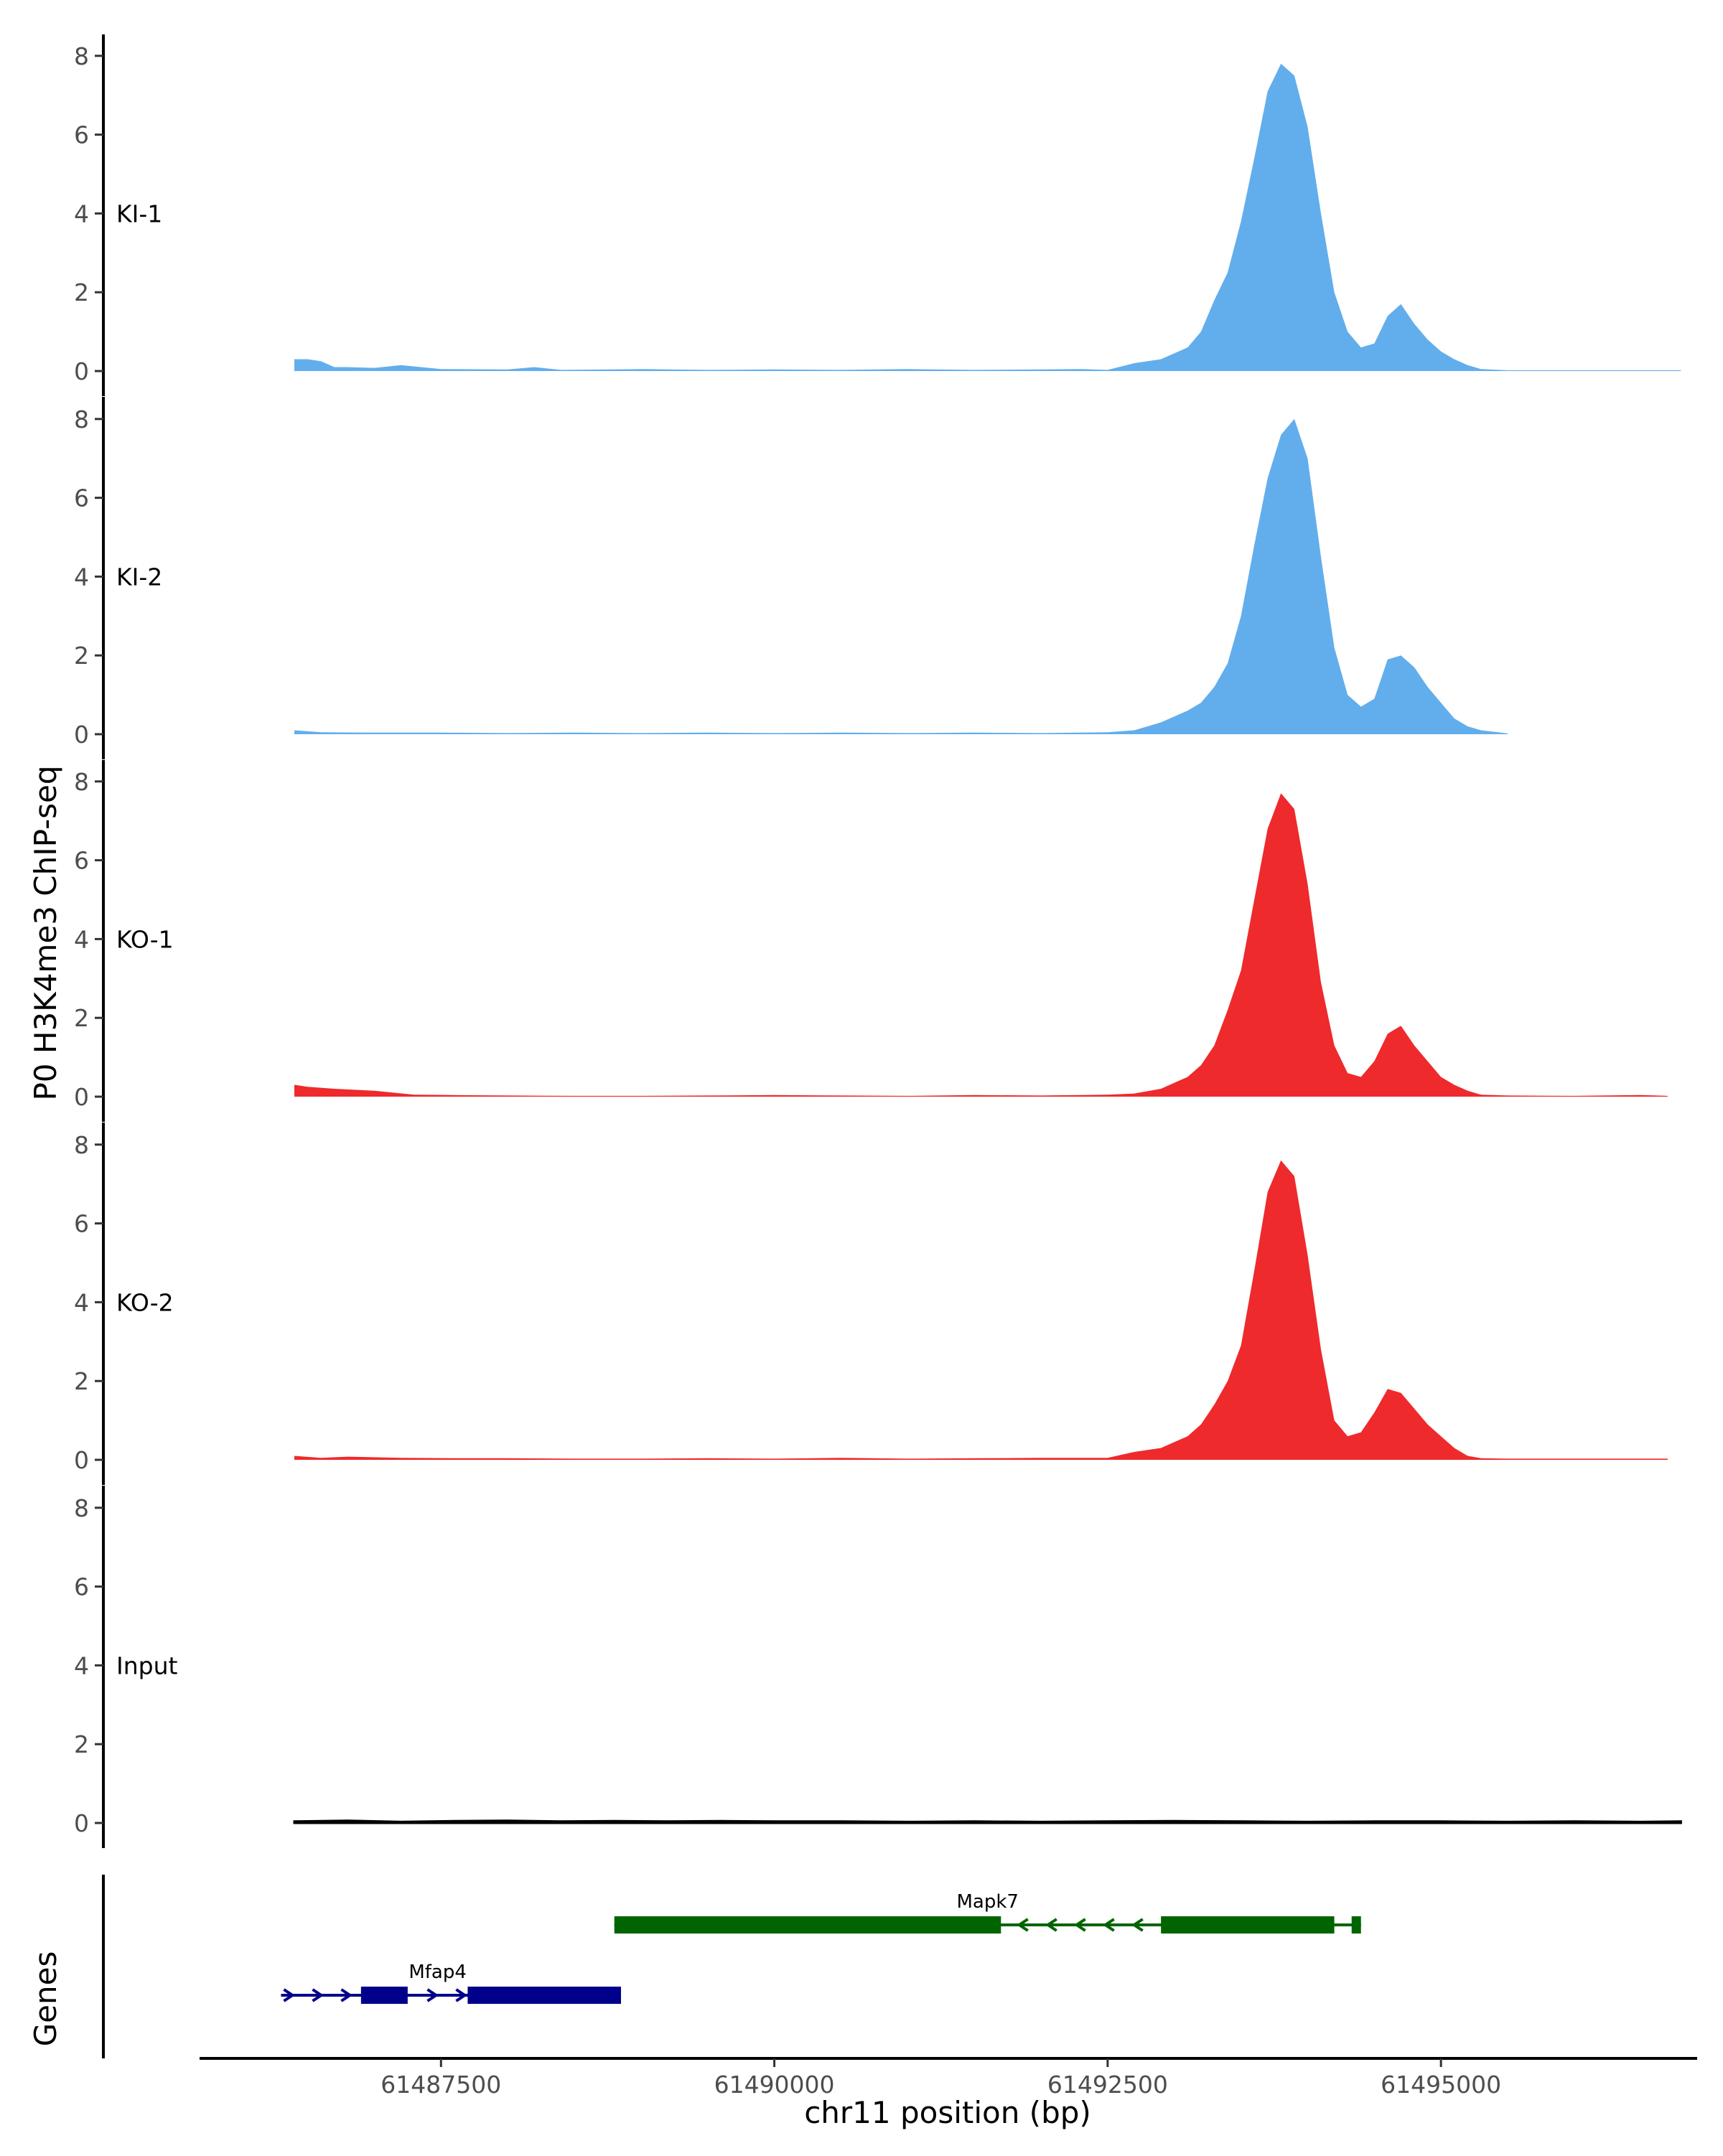 The width and height of the screenshot is (1723, 2156). I want to click on gene-mfap4: Mfap4, so click(451, 1983).